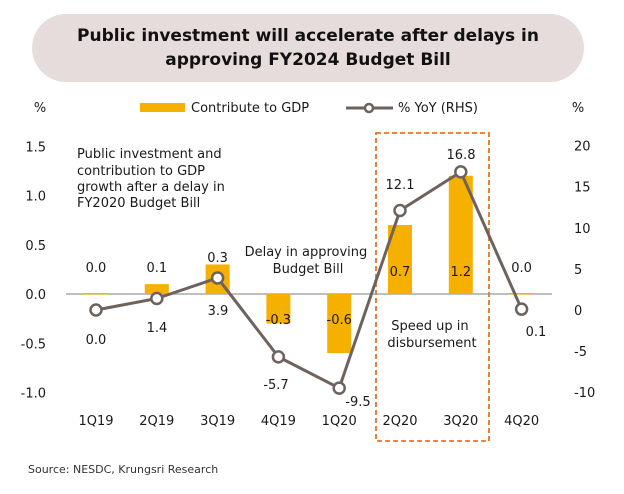 The width and height of the screenshot is (624, 494). Describe the element at coordinates (536, 332) in the screenshot. I see `line-label: 0.1` at that location.